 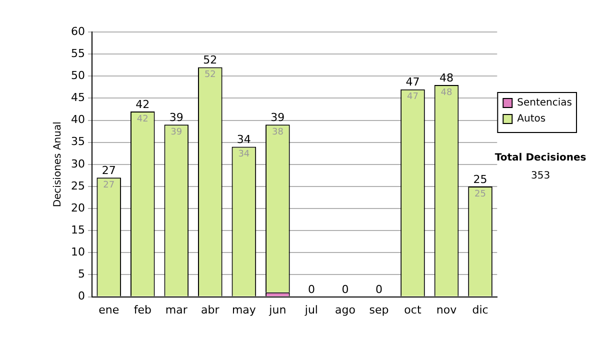 What do you see at coordinates (176, 133) in the screenshot?
I see `data-label: 39` at bounding box center [176, 133].